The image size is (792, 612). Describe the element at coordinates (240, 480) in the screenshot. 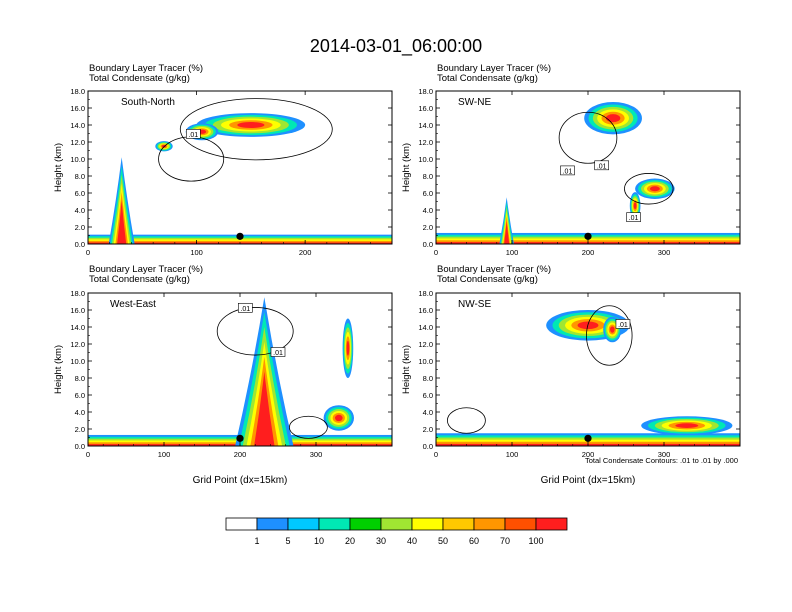

I see `x-axis-label: Grid Point (dx=15km)` at that location.